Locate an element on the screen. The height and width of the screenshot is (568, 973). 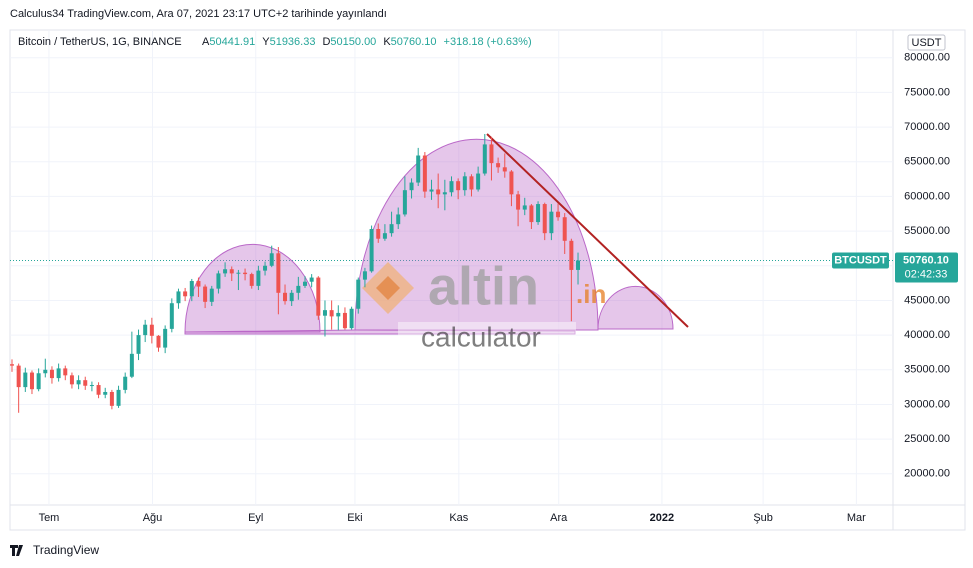
symbol: Bitcoin / TetherUS, 1G, BINANCE is located at coordinates (100, 42).